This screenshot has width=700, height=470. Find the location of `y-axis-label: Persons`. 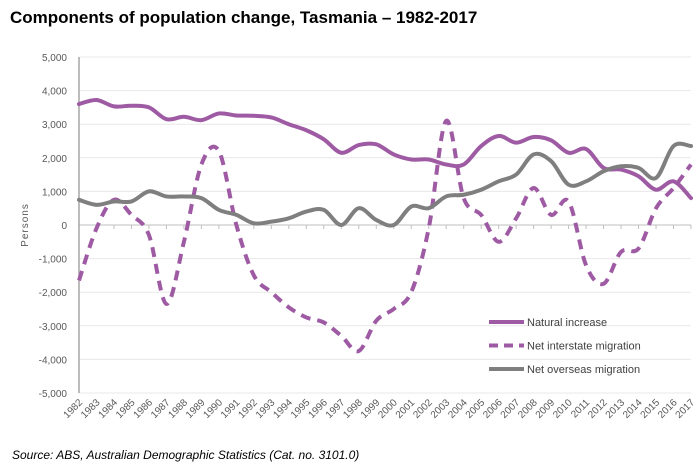

y-axis-label: Persons is located at coordinates (25, 225).